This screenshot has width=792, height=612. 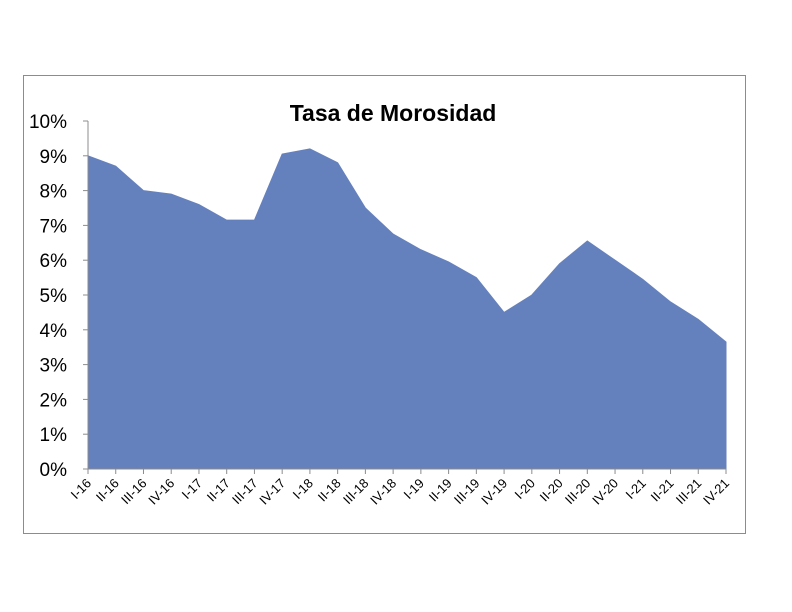 What do you see at coordinates (161, 492) in the screenshot?
I see `x-tick-label: IV-16` at bounding box center [161, 492].